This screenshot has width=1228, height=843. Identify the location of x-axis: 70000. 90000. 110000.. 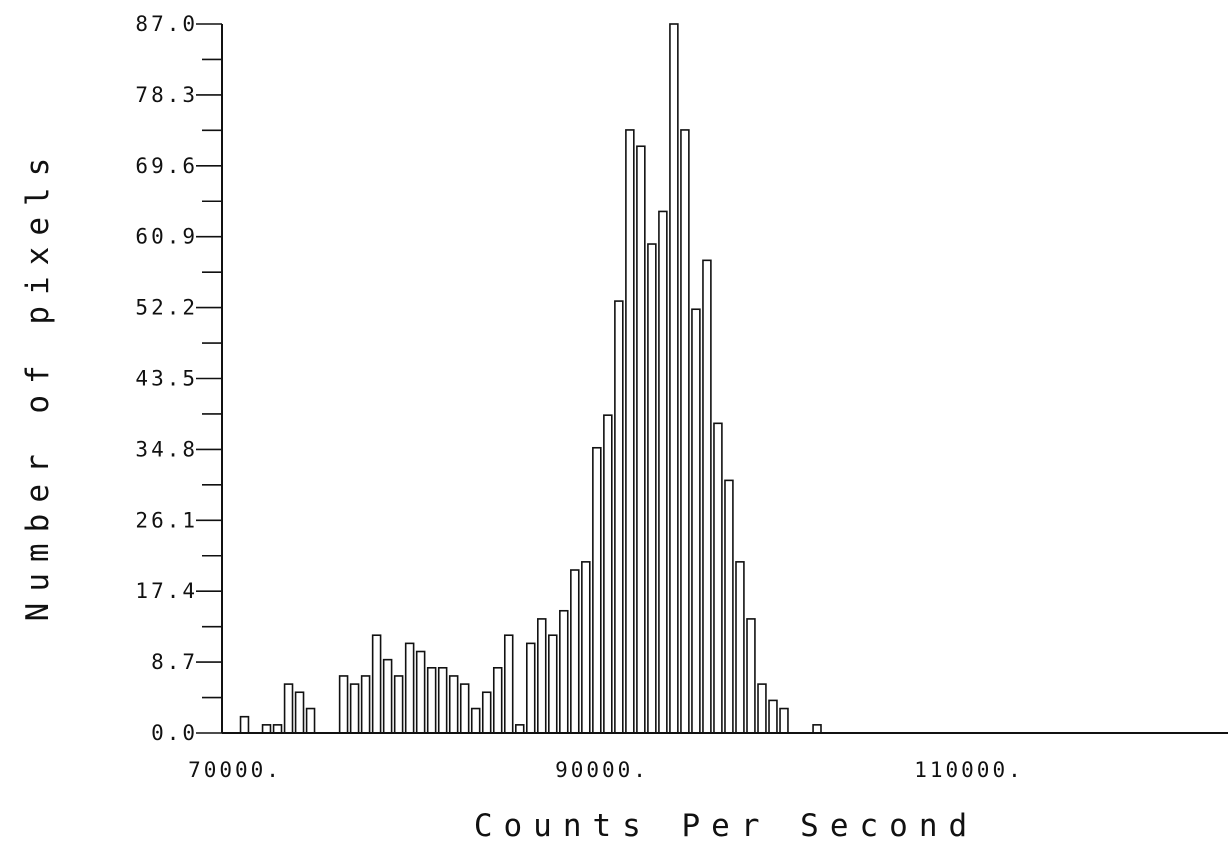
(708, 757).